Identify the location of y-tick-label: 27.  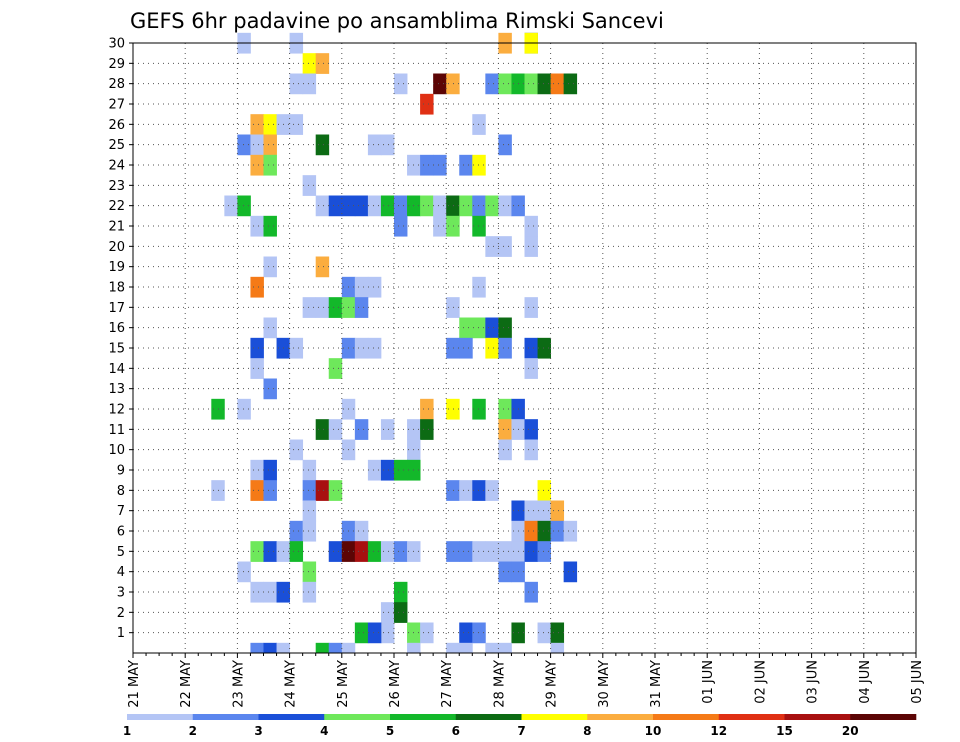
(116, 105).